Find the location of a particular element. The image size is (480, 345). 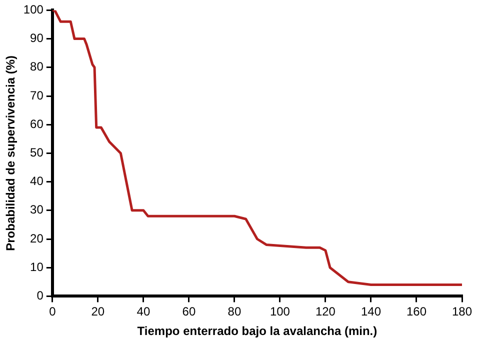

x-tick-label: 20 is located at coordinates (98, 311).